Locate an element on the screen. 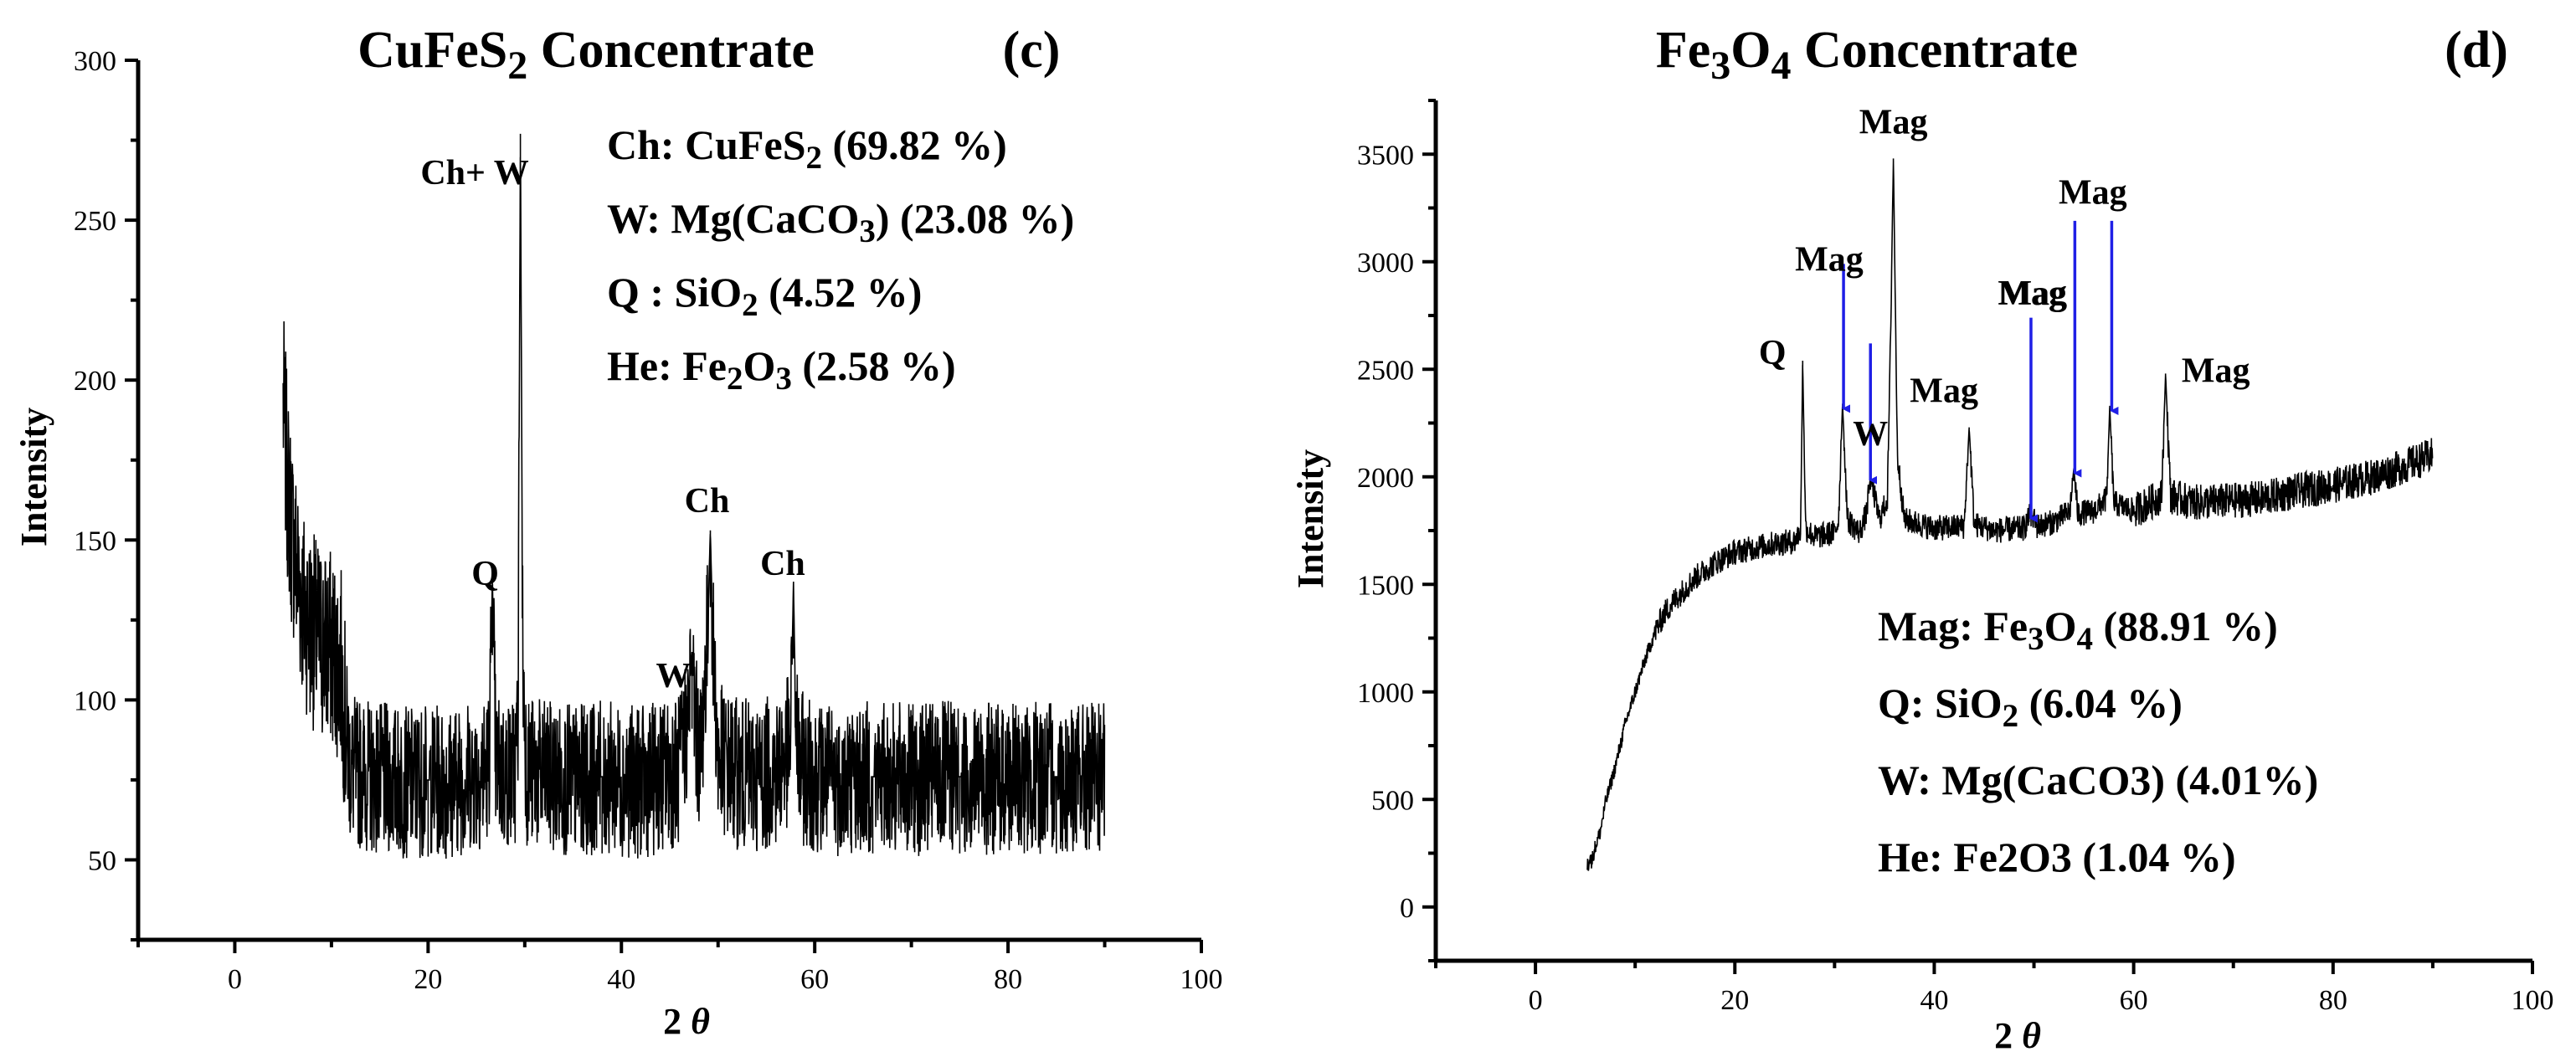 The image size is (2576, 1062). y-tick-label: 1000 is located at coordinates (1385, 693).